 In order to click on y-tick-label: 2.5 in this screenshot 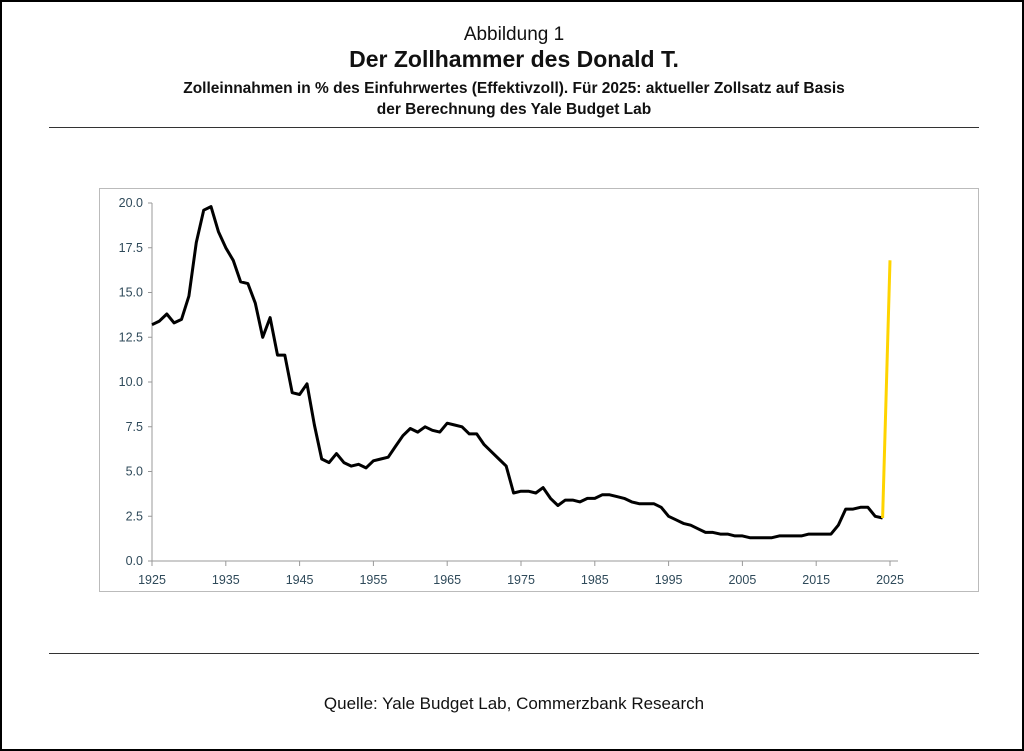, I will do `click(134, 516)`.